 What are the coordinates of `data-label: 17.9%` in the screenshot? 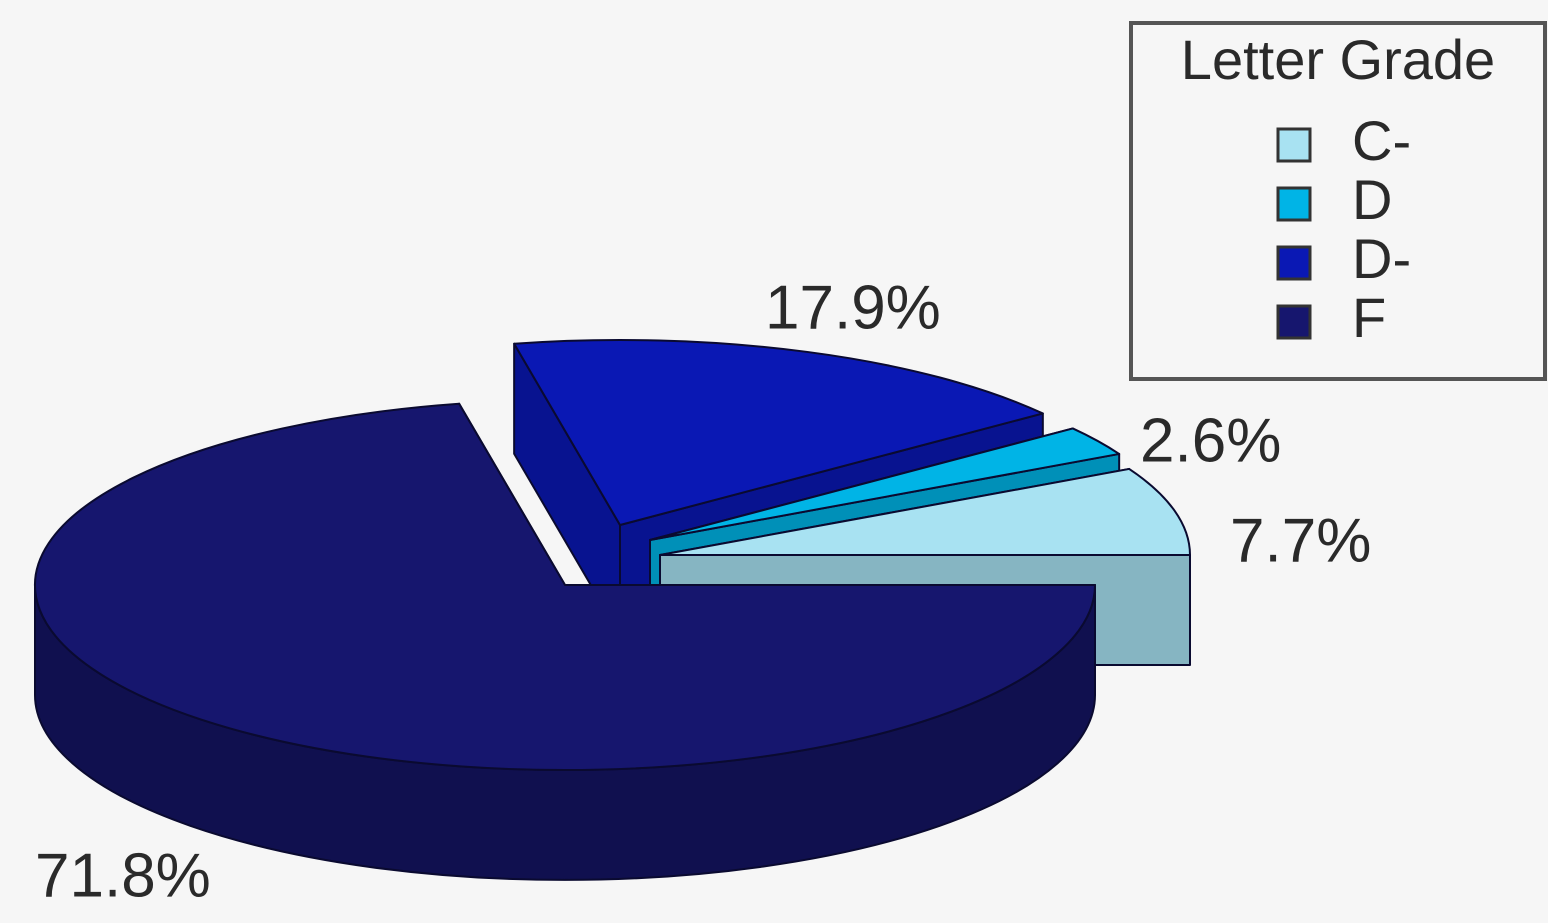 It's located at (853, 307).